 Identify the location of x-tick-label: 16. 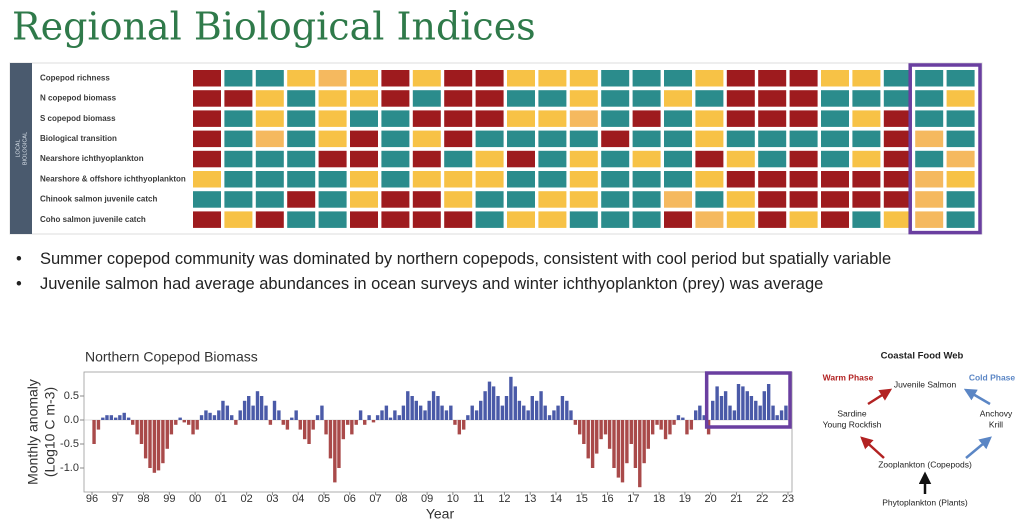
(607, 499).